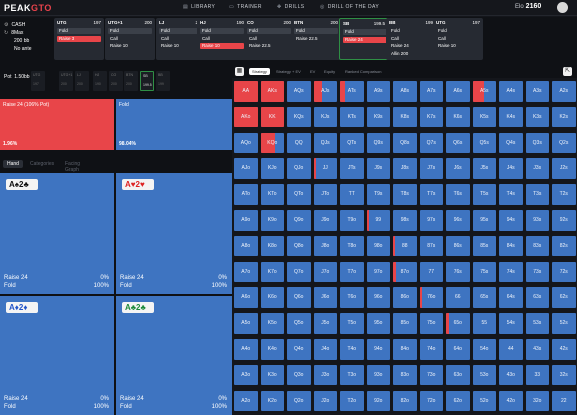 This screenshot has height=415, width=577. Describe the element at coordinates (511, 143) in the screenshot. I see `hand-cell: Q4s` at that location.